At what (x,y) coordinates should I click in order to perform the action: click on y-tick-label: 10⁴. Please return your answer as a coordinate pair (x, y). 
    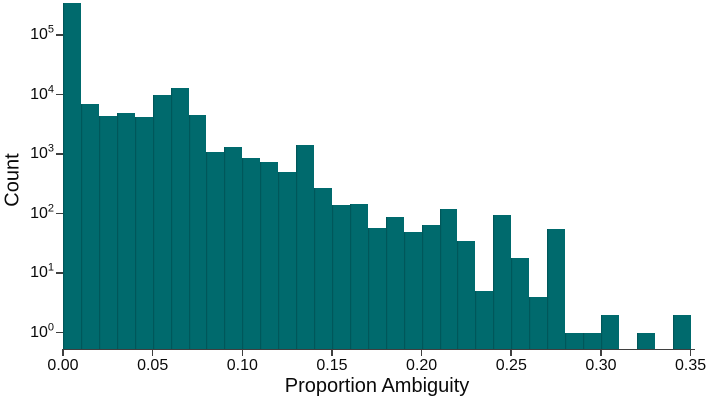
    Looking at the image, I should click on (42, 93).